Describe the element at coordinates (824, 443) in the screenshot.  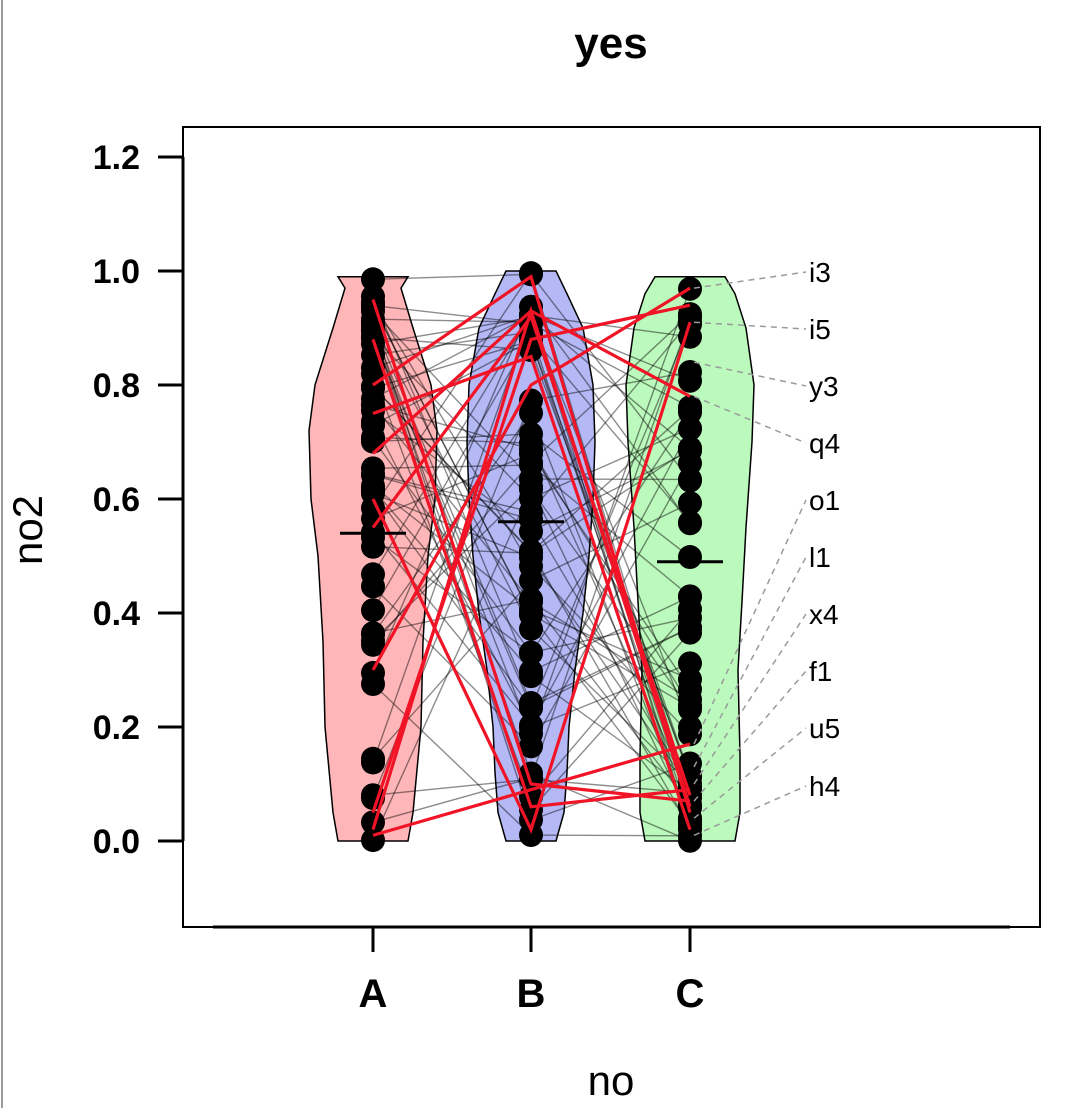
I see `point-label: q4` at that location.